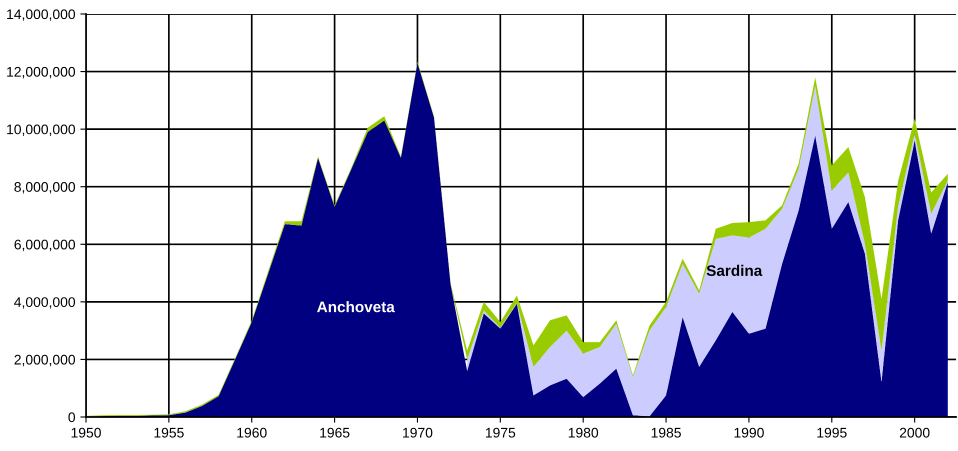  I want to click on x-tick-label: 2000, so click(915, 433).